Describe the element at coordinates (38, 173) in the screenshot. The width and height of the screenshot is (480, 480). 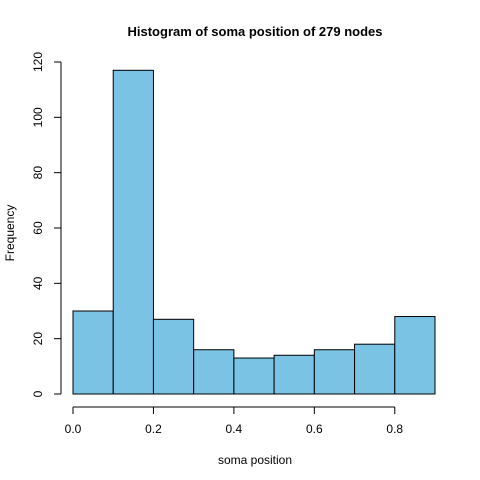
I see `y-tick-label: 80` at that location.